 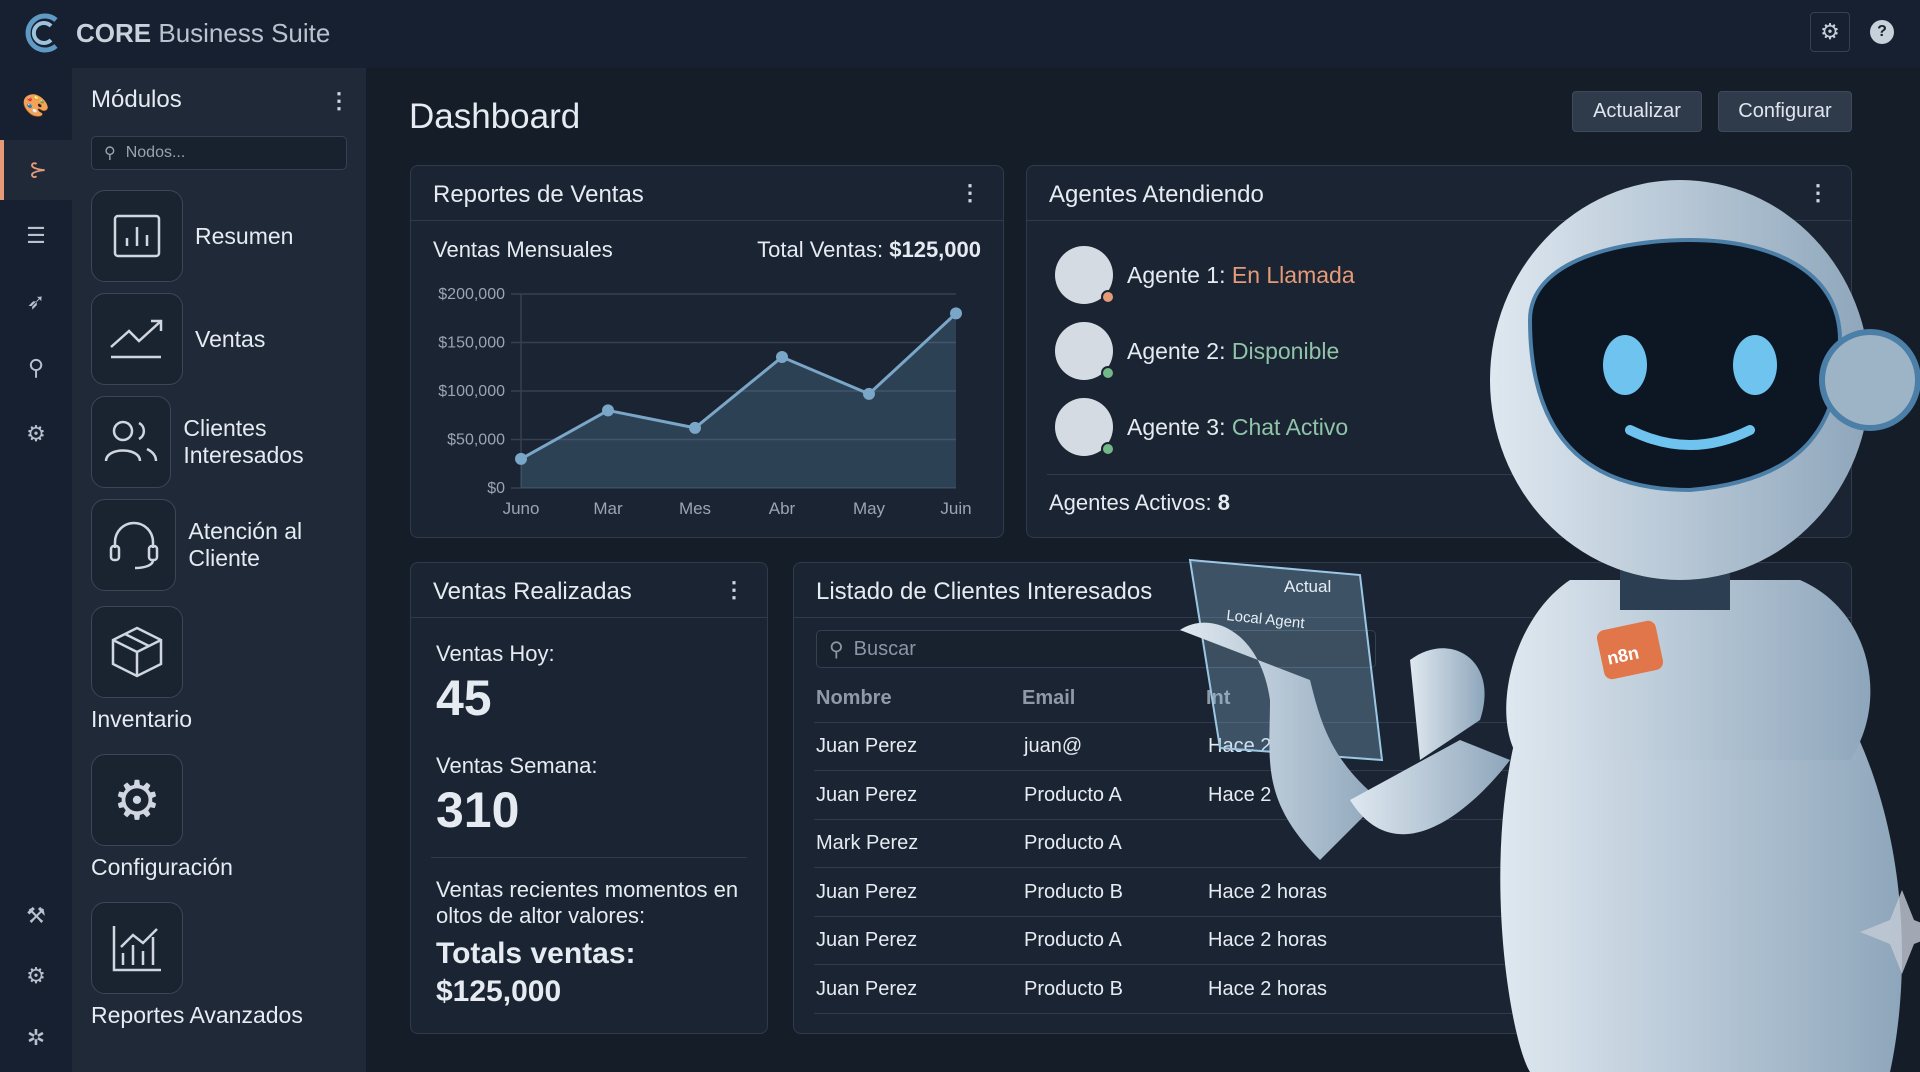 I want to click on module-inventario-icon-box, so click(x=137, y=652).